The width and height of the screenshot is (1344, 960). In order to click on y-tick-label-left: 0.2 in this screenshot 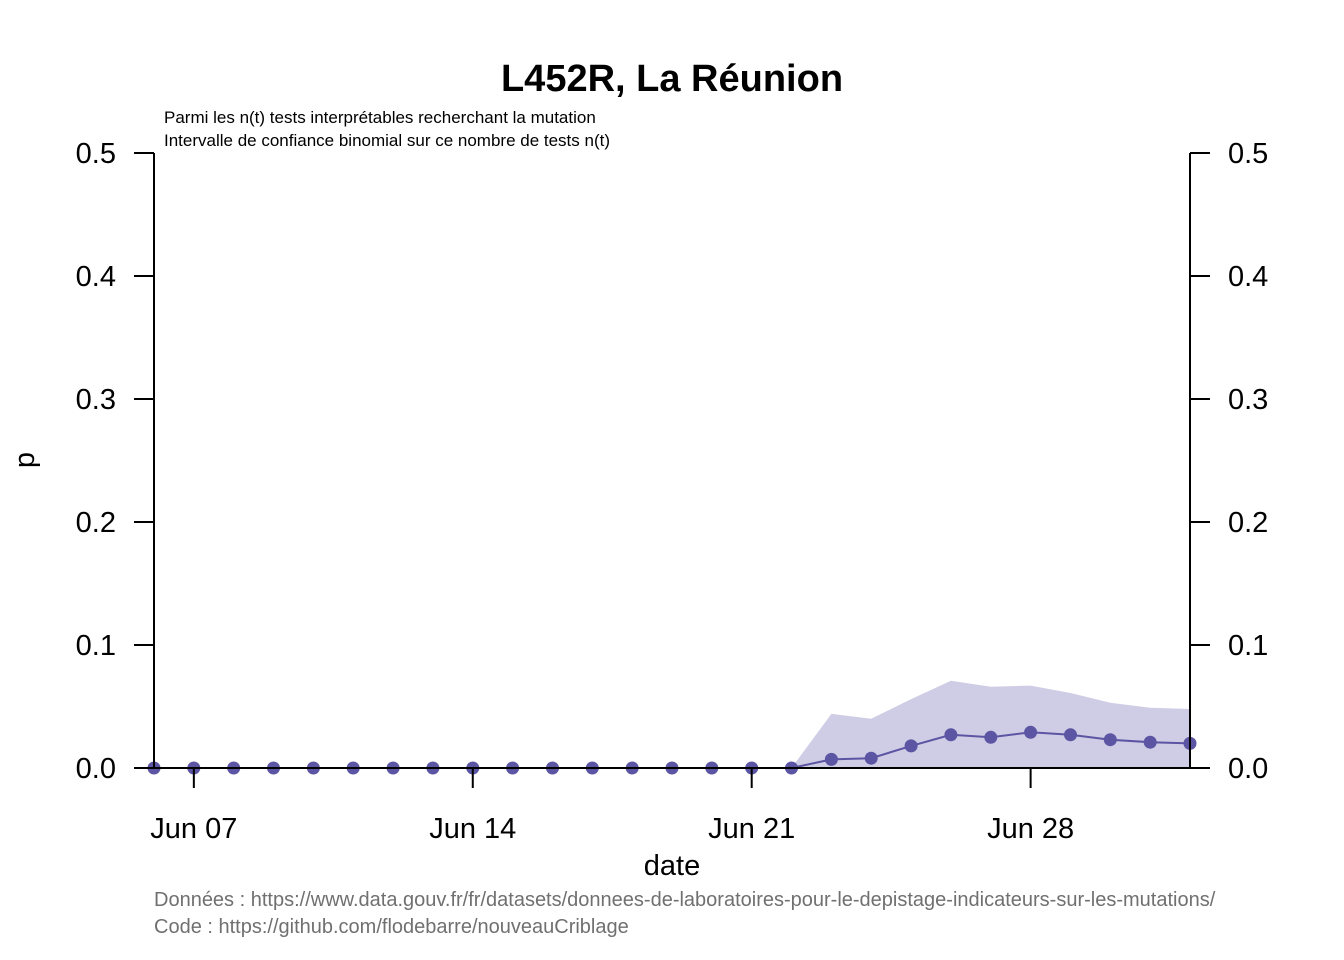, I will do `click(96, 523)`.